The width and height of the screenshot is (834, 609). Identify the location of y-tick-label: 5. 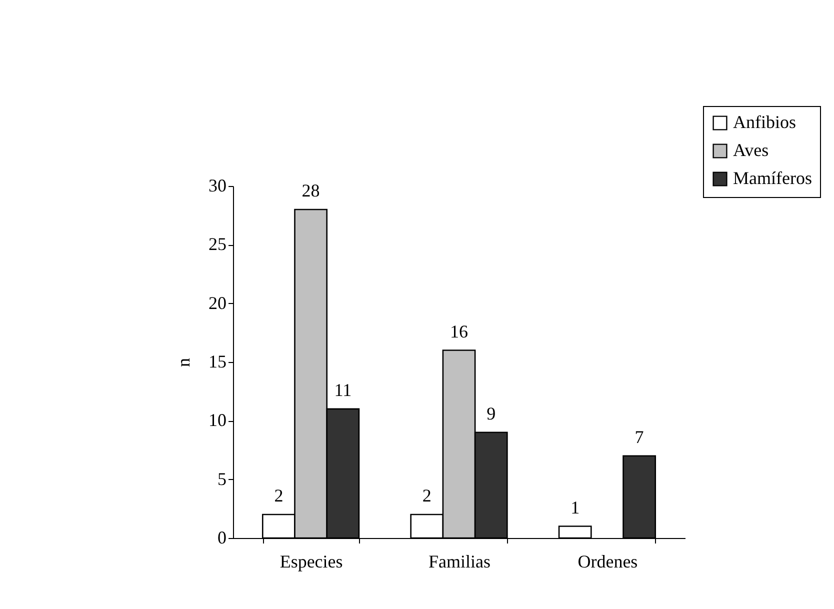
(222, 478).